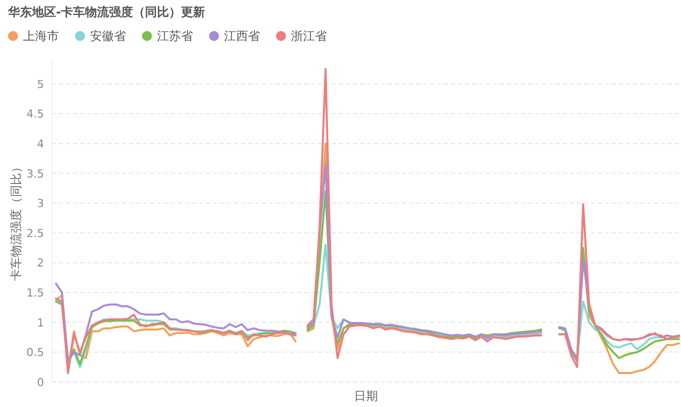 This screenshot has width=681, height=407. I want to click on y-tick-label: 2, so click(40, 263).